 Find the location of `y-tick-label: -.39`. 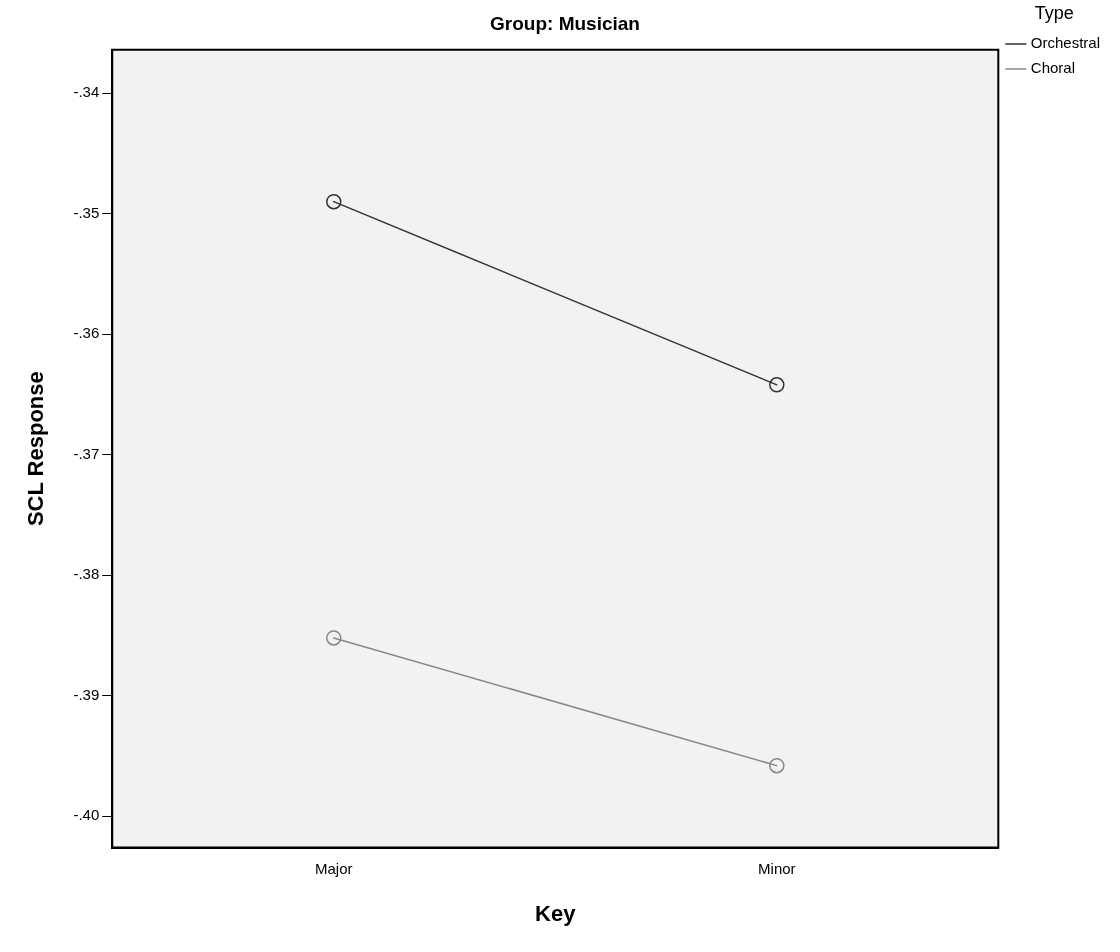

y-tick-label: -.39 is located at coordinates (86, 694).